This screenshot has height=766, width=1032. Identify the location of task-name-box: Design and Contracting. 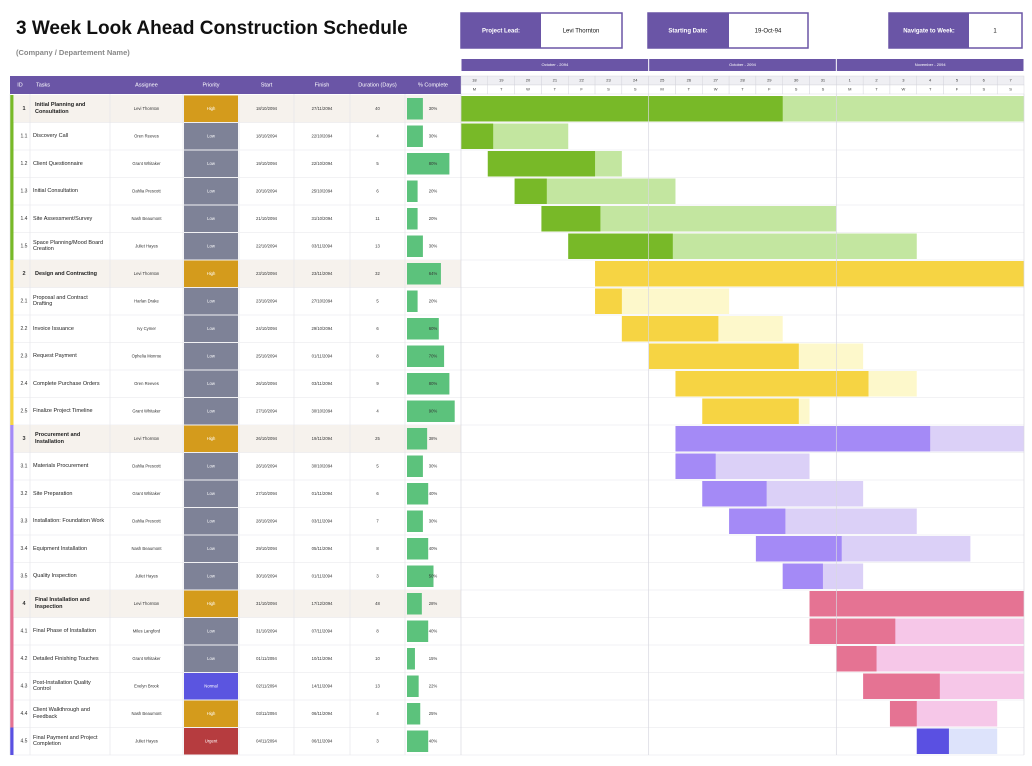
(66, 274).